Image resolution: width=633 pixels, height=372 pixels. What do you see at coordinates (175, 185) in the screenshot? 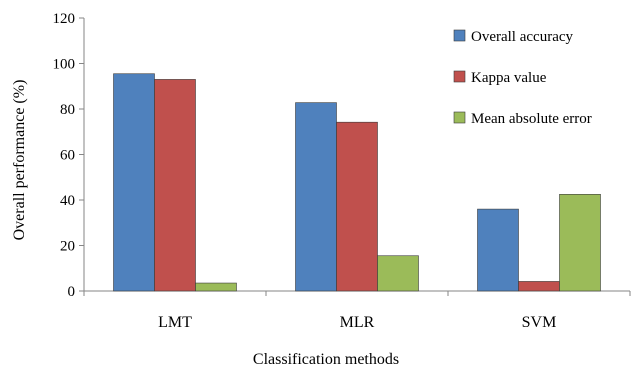
I see `bar-lmt-kappa-value` at bounding box center [175, 185].